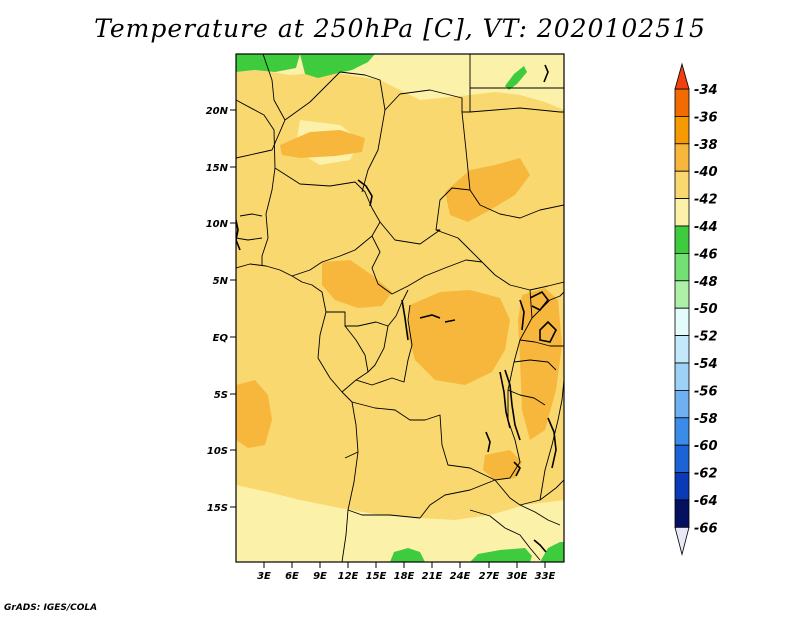 This screenshot has width=800, height=618. I want to click on lon-label-24e: 24E, so click(460, 576).